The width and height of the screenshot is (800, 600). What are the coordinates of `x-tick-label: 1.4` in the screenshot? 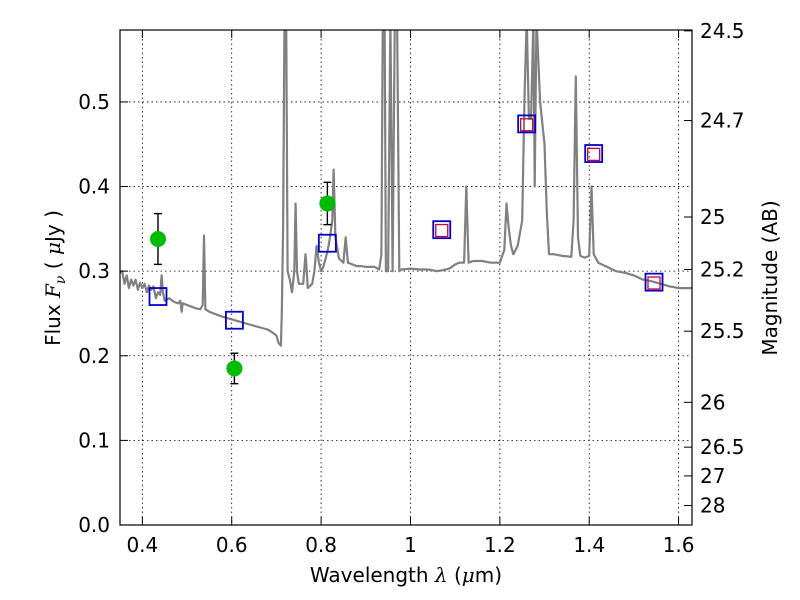 It's located at (589, 545).